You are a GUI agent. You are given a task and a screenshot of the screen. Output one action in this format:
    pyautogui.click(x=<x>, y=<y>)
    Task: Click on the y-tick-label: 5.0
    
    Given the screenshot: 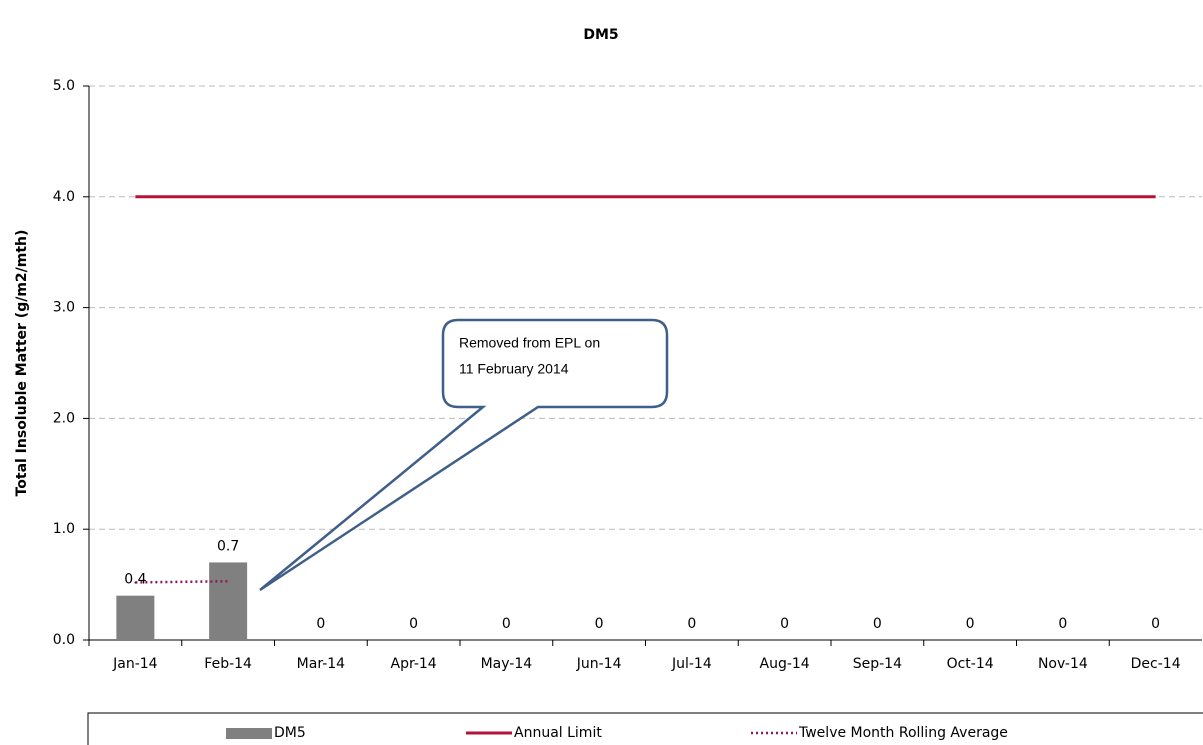 What is the action you would take?
    pyautogui.click(x=64, y=86)
    